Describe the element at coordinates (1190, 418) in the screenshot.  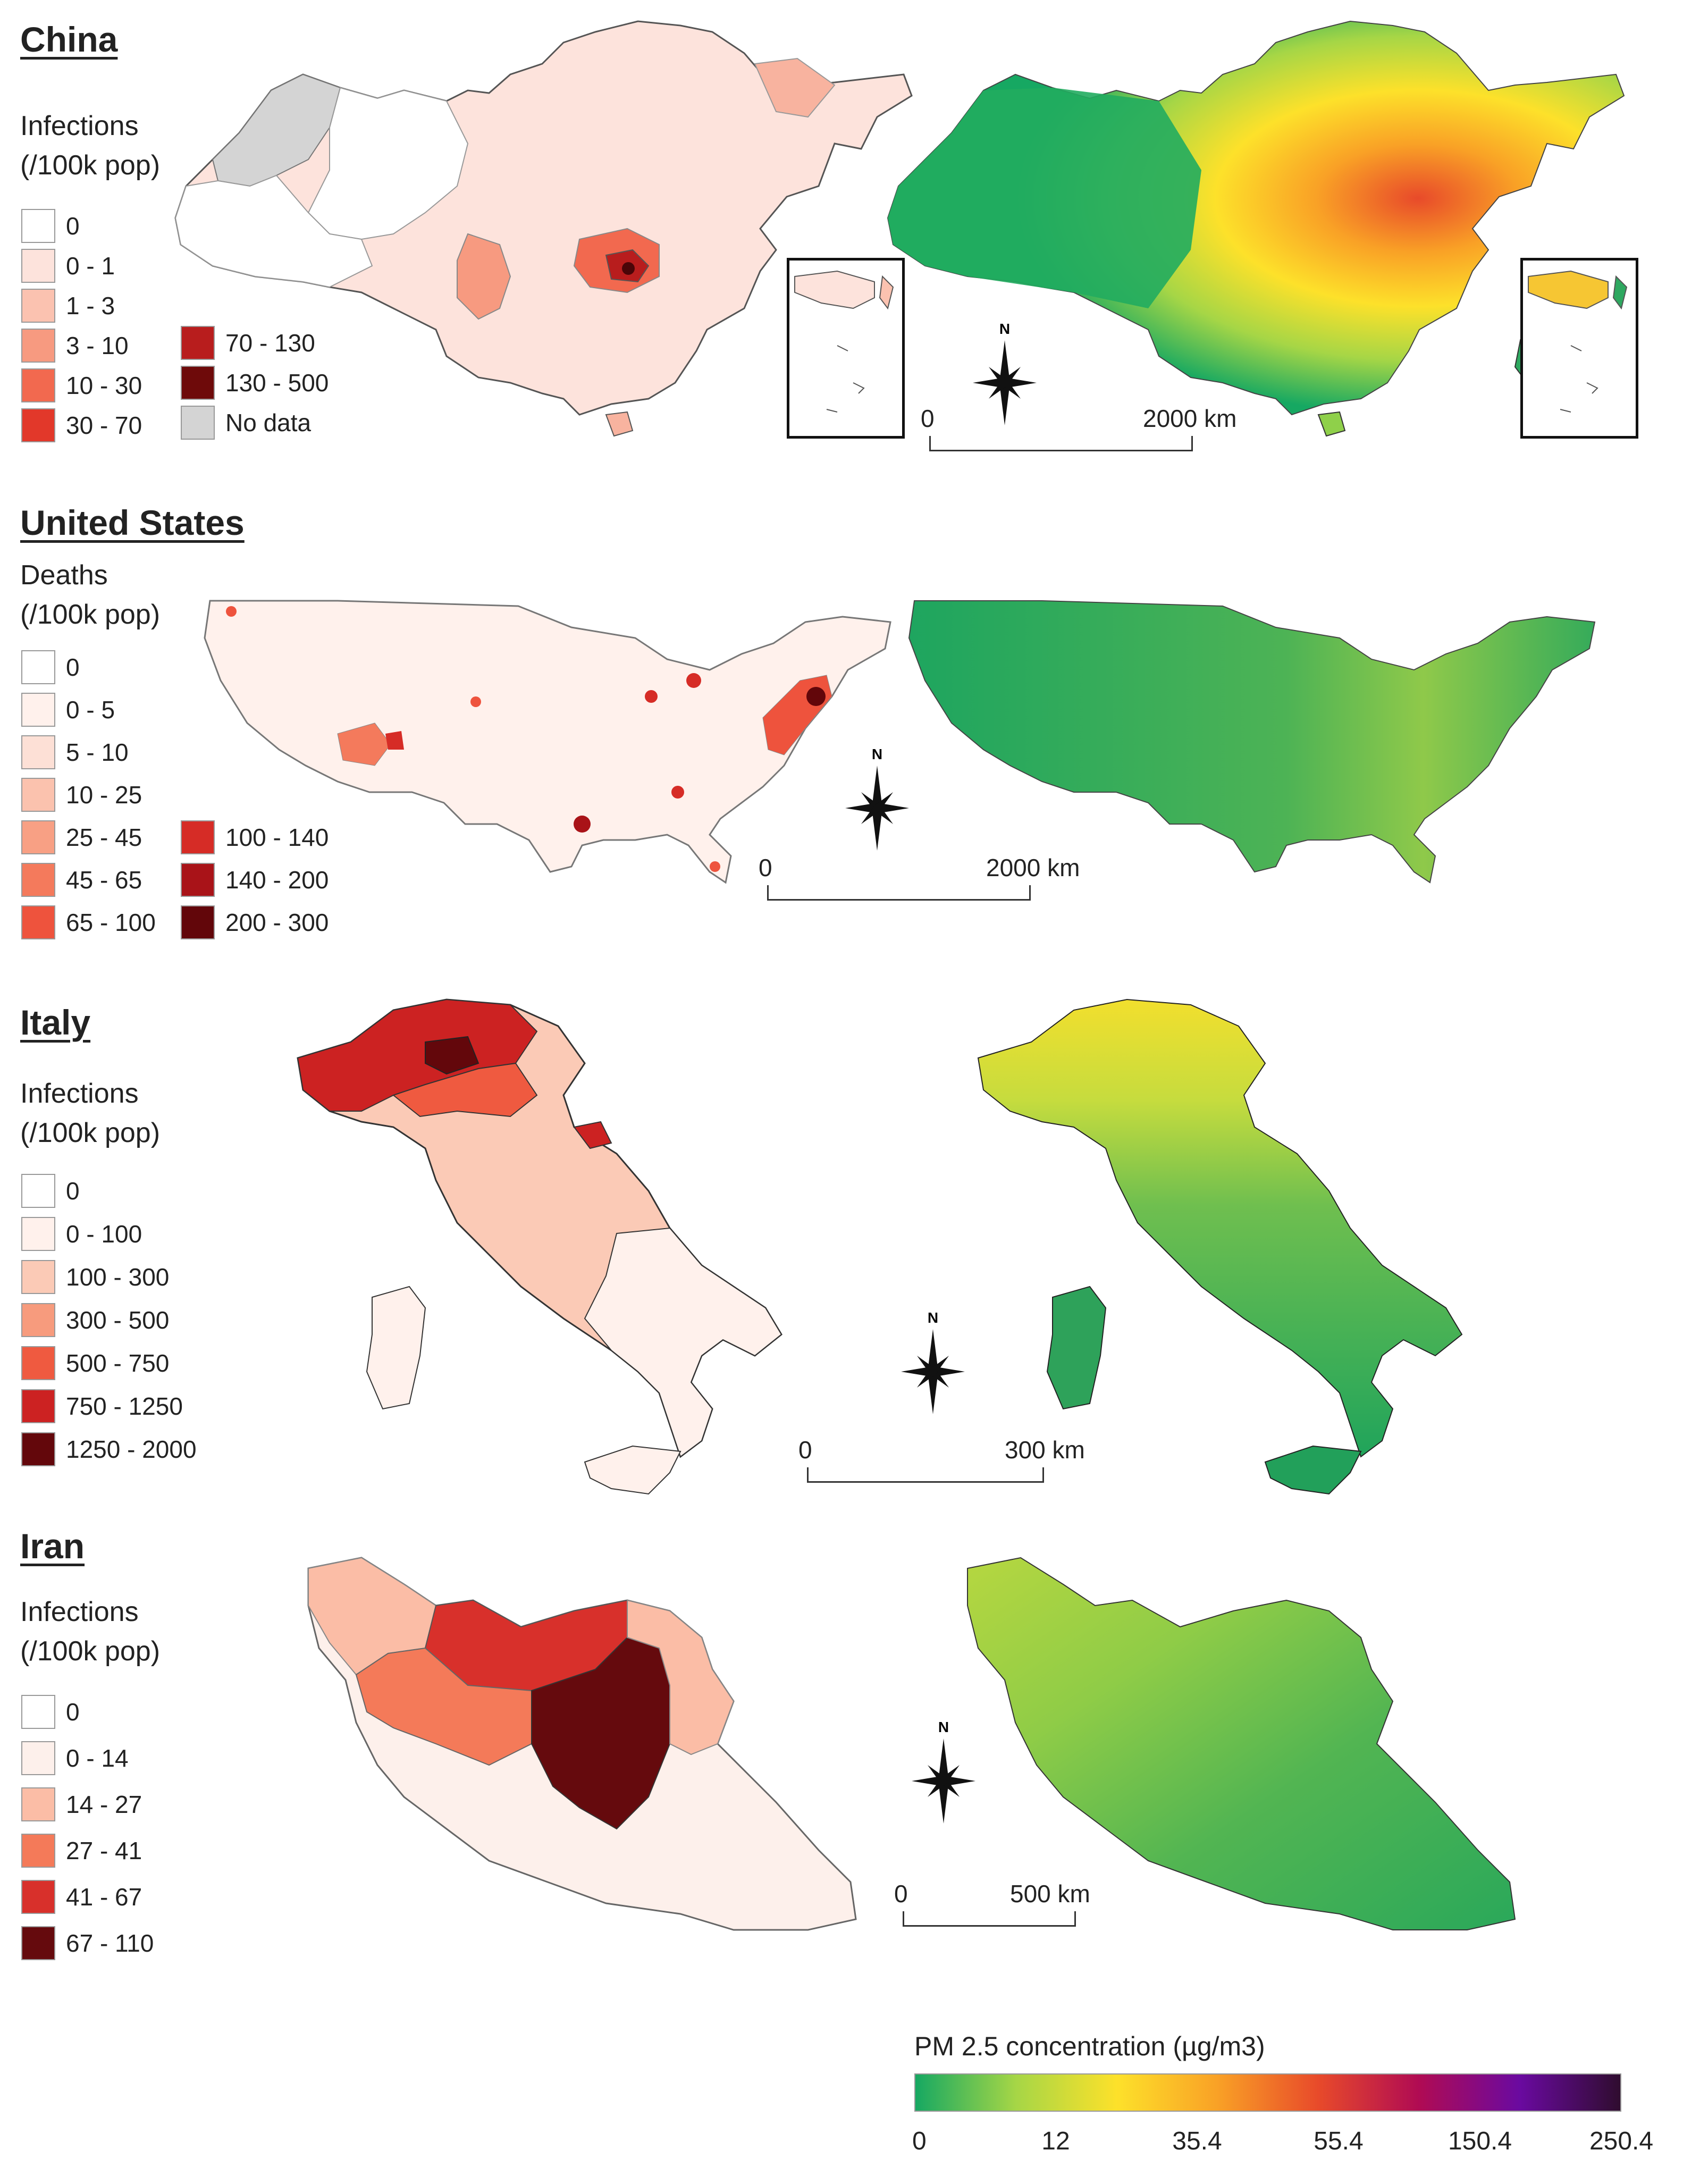
I see `scale-end: 2000 km` at that location.